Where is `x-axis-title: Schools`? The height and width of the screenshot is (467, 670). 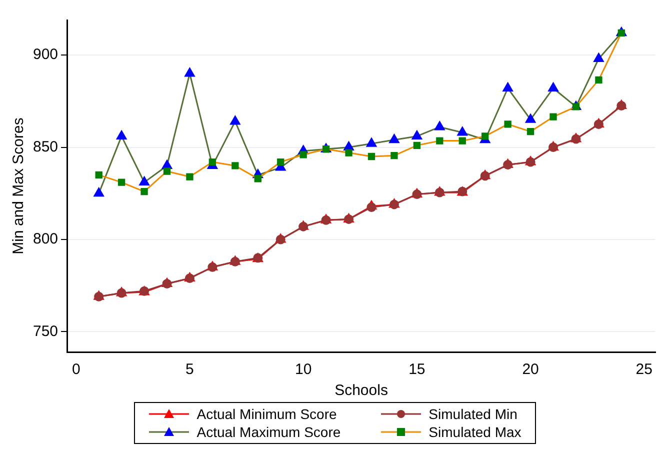
x-axis-title: Schools is located at coordinates (361, 391).